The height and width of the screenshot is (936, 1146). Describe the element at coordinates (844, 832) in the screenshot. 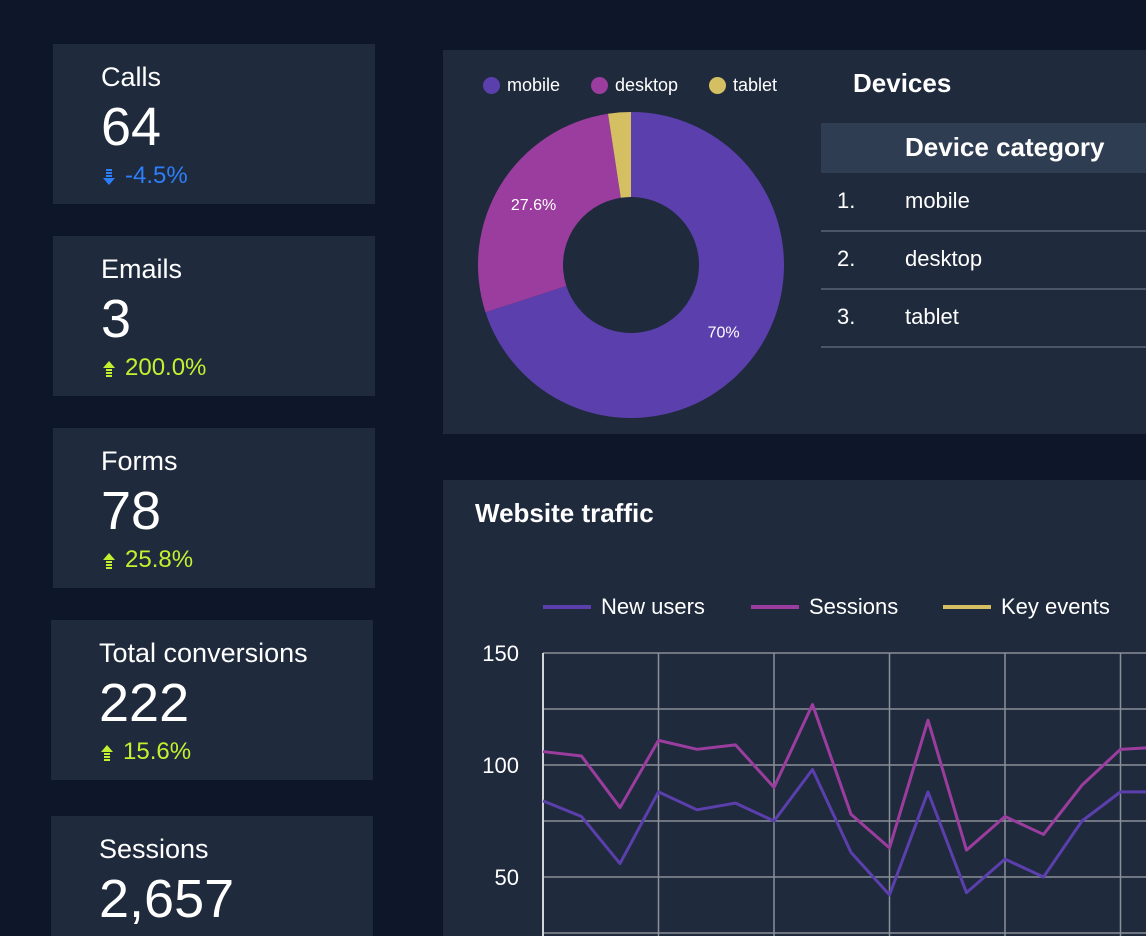

I see `series-line-new-users` at that location.